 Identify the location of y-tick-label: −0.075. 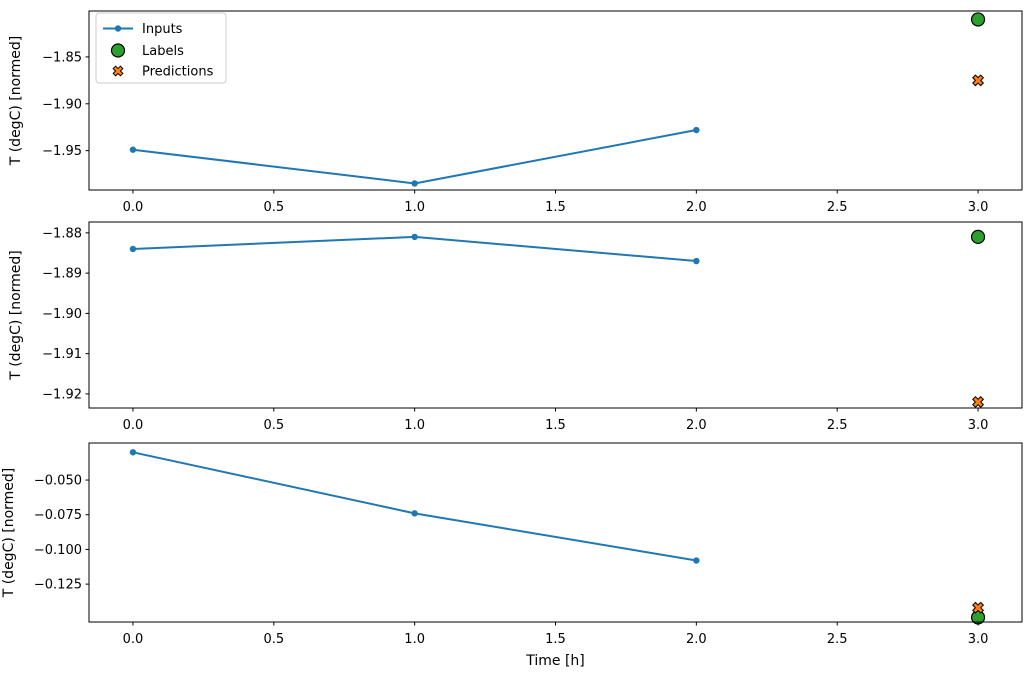
(58, 515).